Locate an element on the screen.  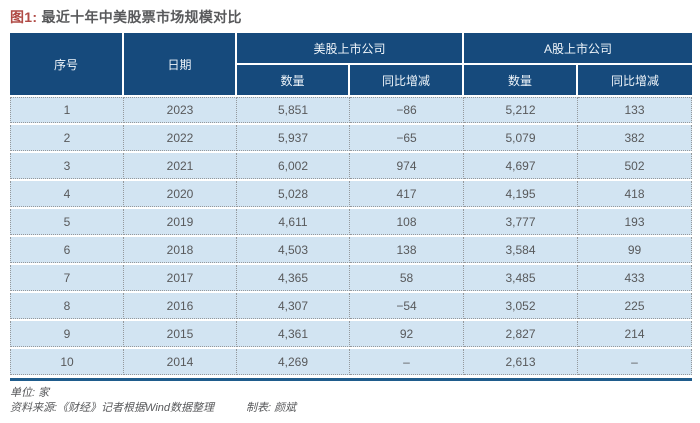
cell-a_yoy: 382 is located at coordinates (635, 138).